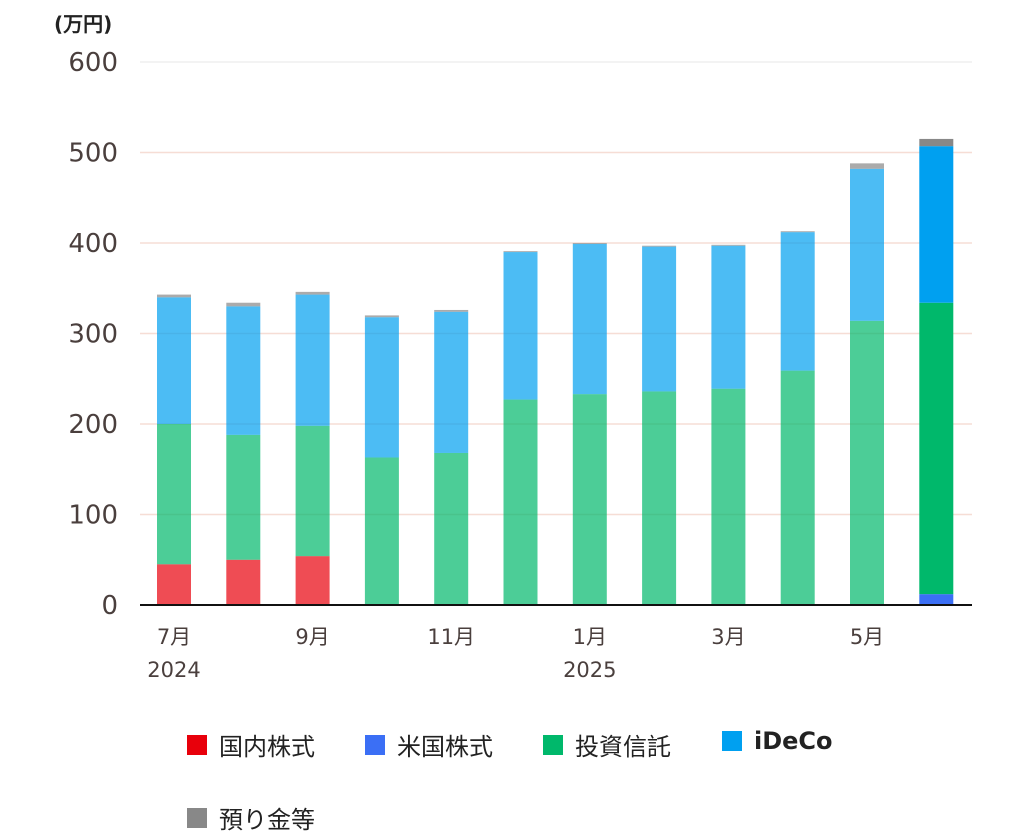  I want to click on x-tick-label: 5月, so click(867, 637).